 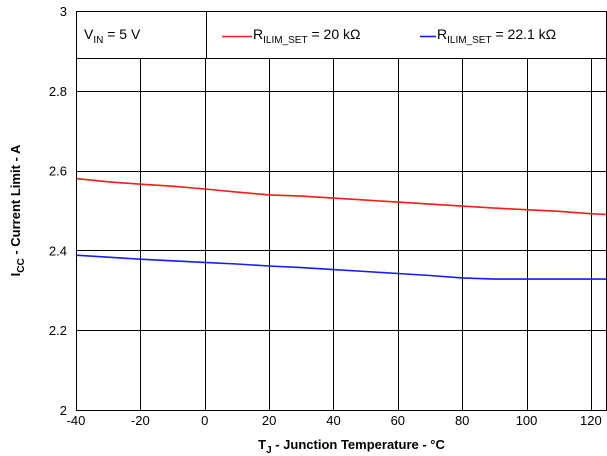 What do you see at coordinates (359, 444) in the screenshot?
I see `x-title-rest: - Junction Temperature - °C` at bounding box center [359, 444].